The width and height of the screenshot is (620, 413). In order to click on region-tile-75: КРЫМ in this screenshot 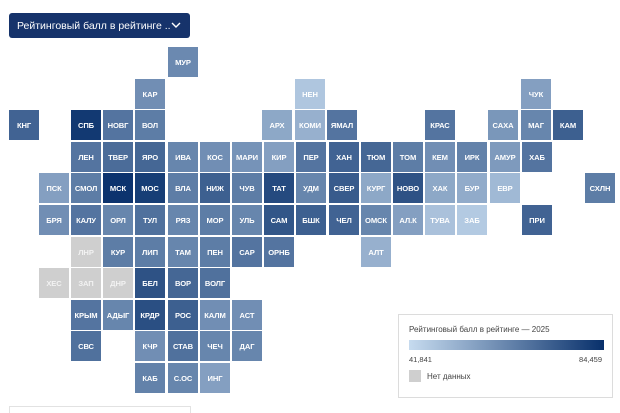, I will do `click(86, 315)`.